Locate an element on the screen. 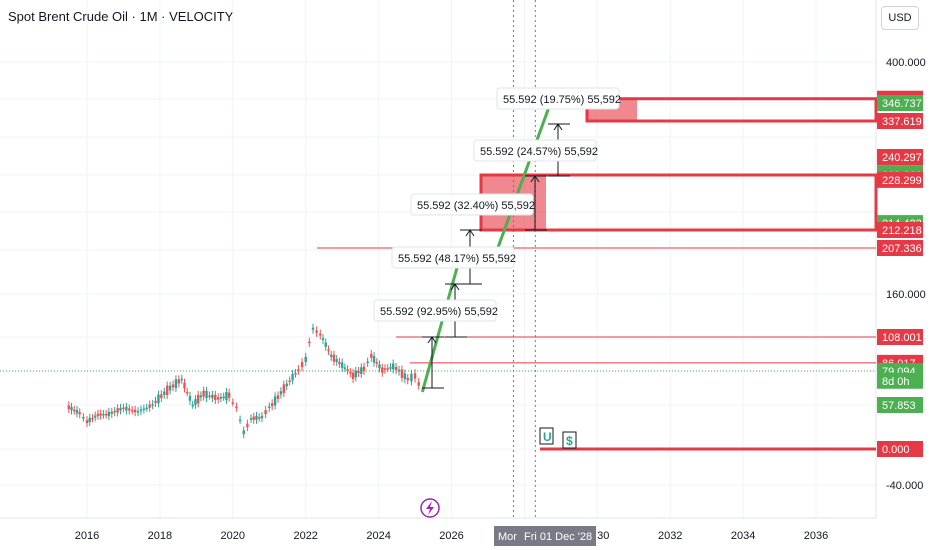  y-tick-label: 400.000 is located at coordinates (906, 63).